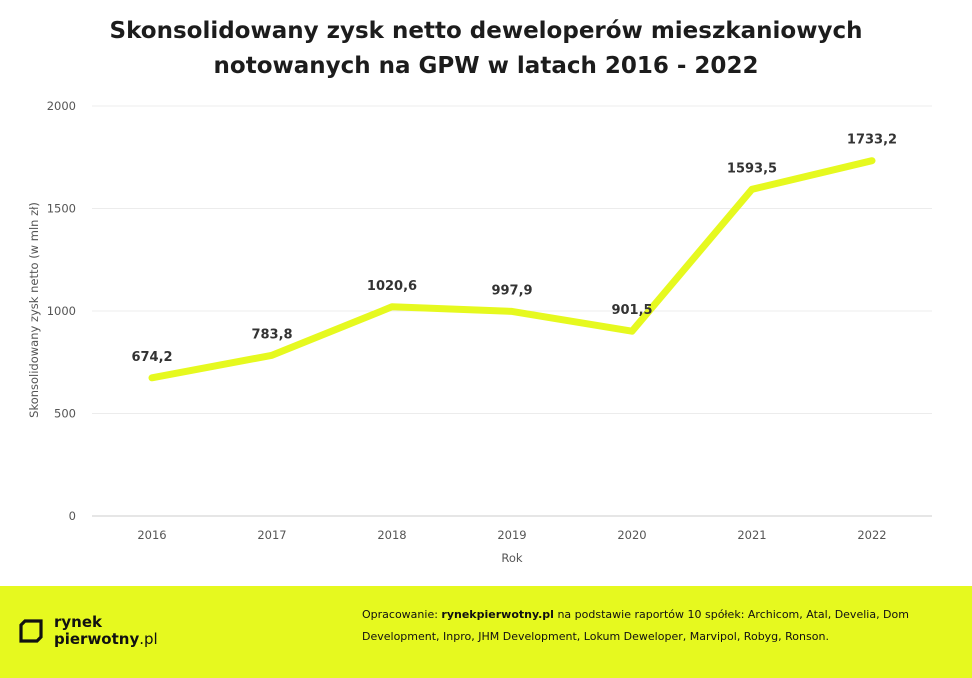  I want to click on y-tick-label: 1500, so click(61, 209).